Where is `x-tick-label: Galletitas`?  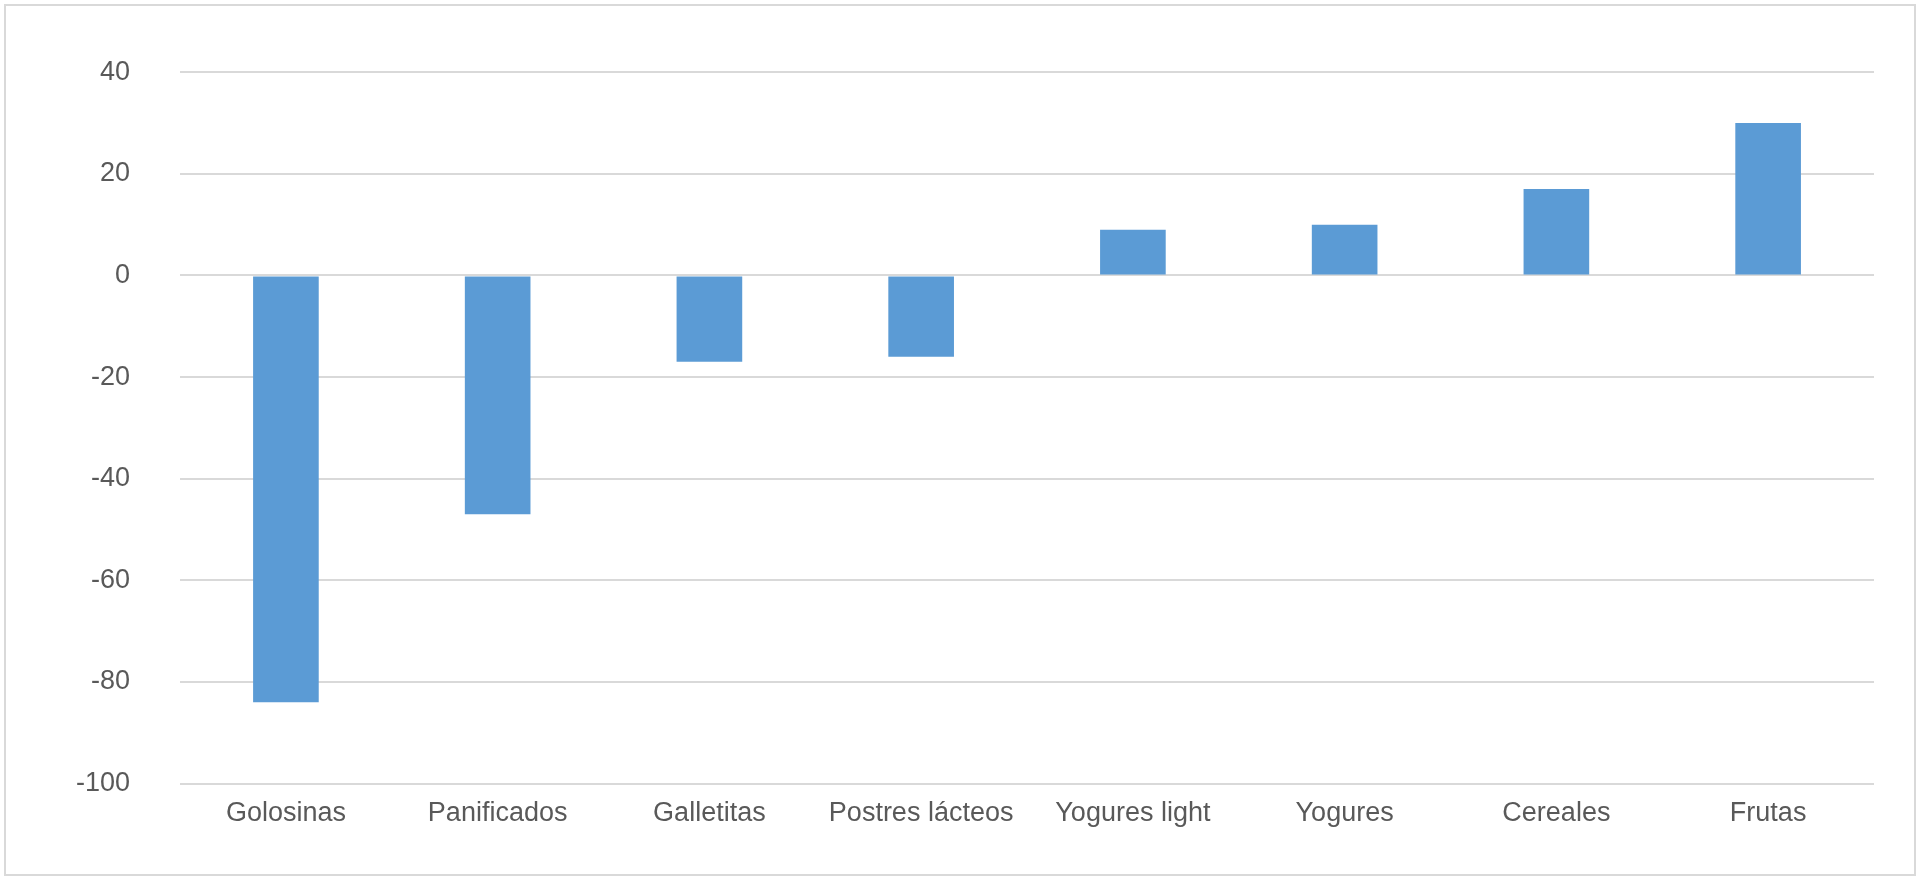
x-tick-label: Galletitas is located at coordinates (709, 812).